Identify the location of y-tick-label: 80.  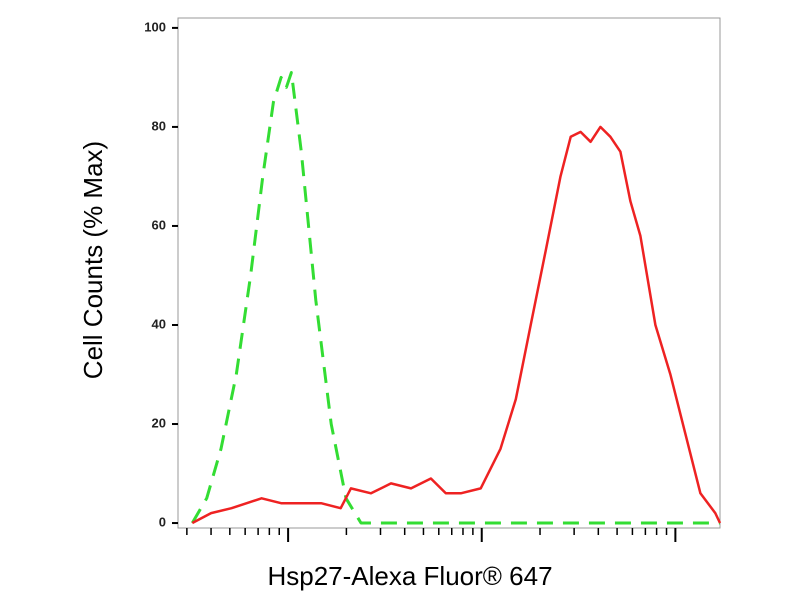
(159, 125).